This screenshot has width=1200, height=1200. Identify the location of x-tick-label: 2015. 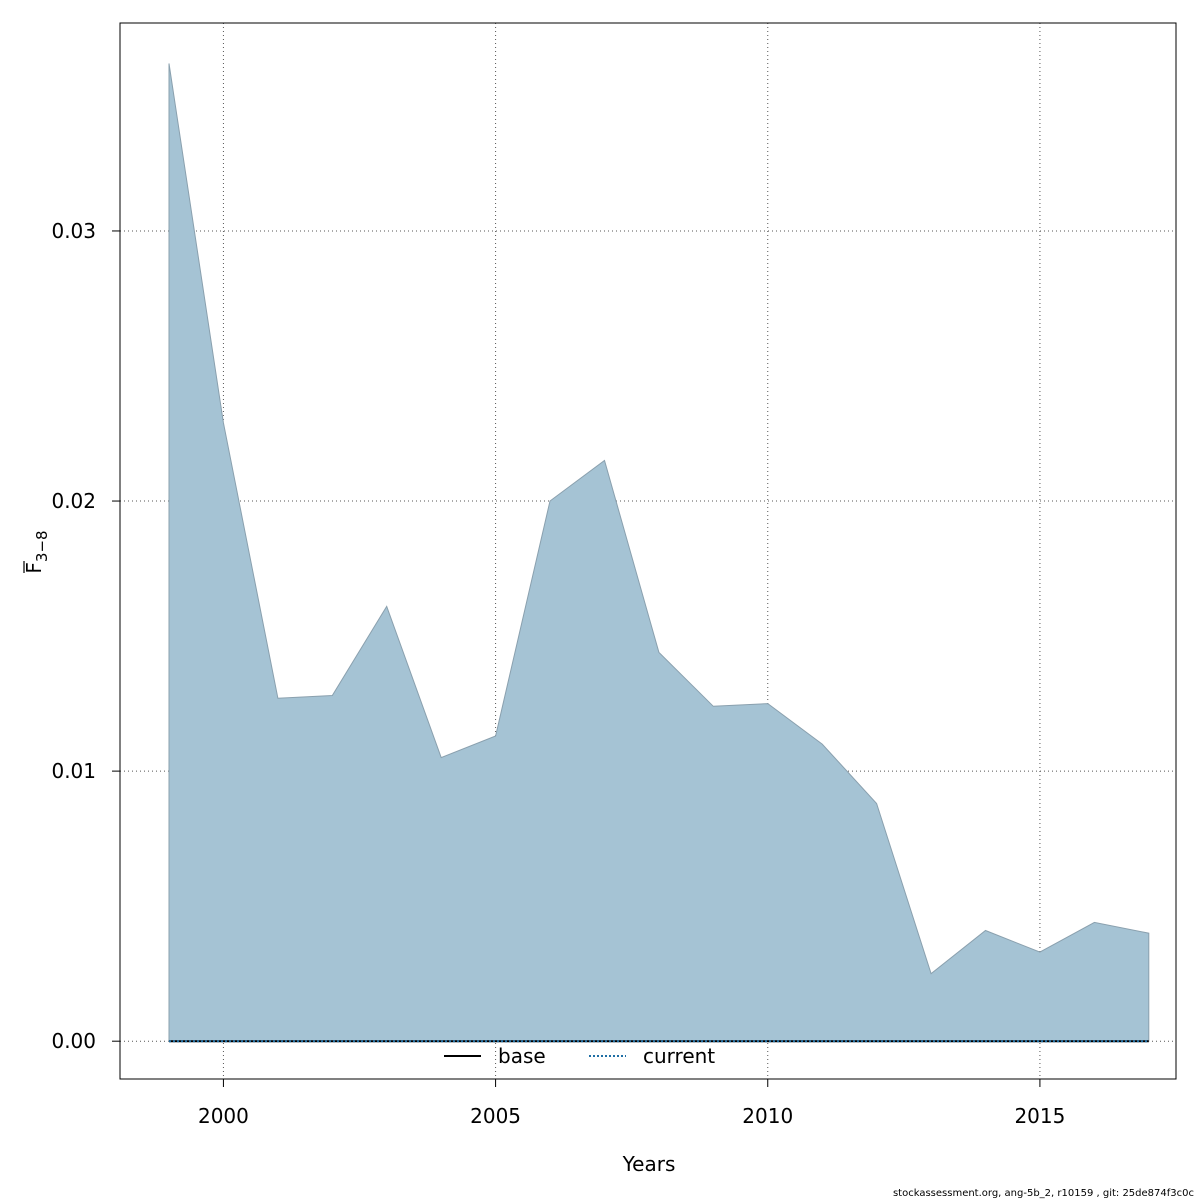
(1039, 1116).